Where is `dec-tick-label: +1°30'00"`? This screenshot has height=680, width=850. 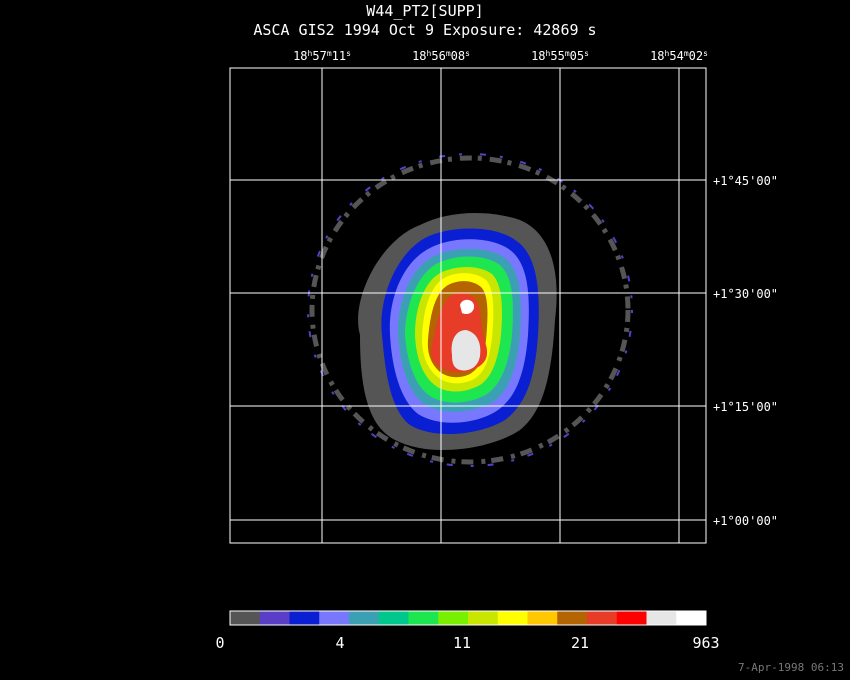
dec-tick-label: +1°30'00" is located at coordinates (745, 294).